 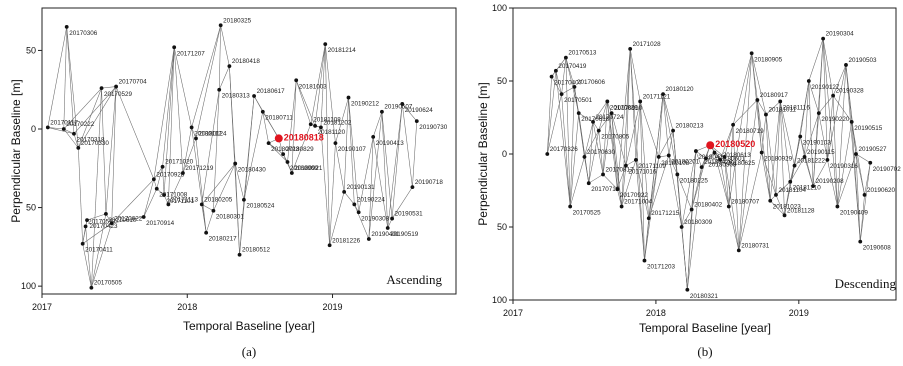 I want to click on acquisition-date-label: 20170922, so click(x=634, y=195).